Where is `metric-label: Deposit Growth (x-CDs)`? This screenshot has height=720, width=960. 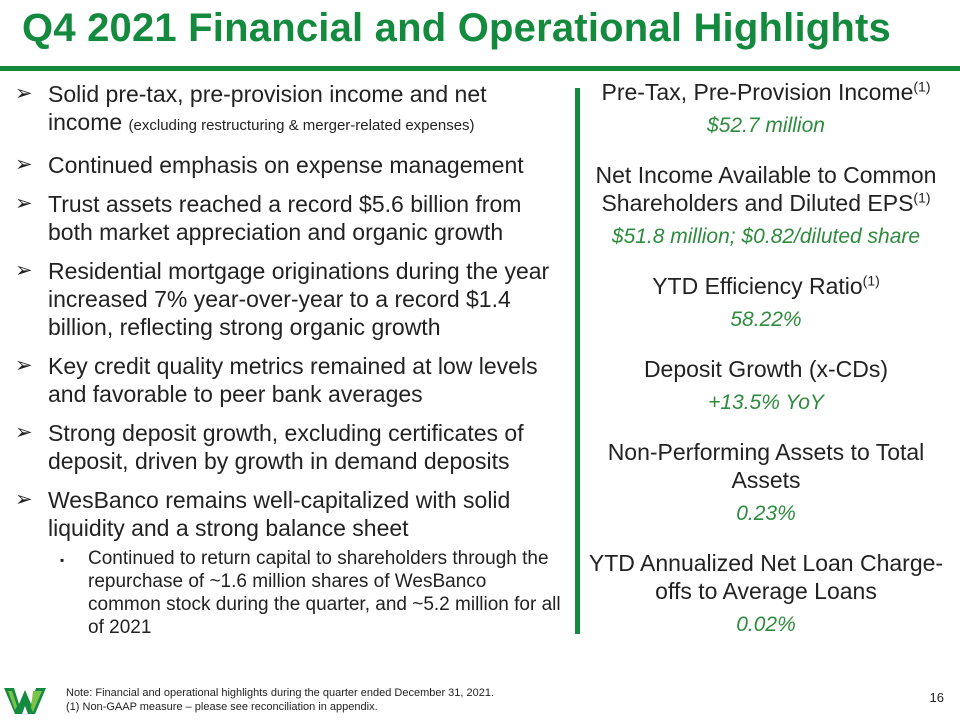 metric-label: Deposit Growth (x-CDs) is located at coordinates (766, 369).